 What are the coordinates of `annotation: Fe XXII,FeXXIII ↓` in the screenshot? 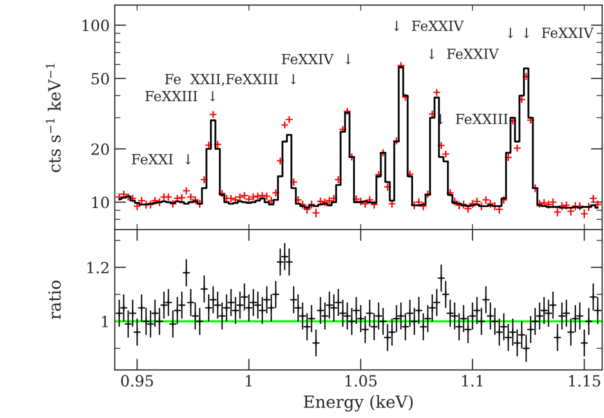 It's located at (230, 80).